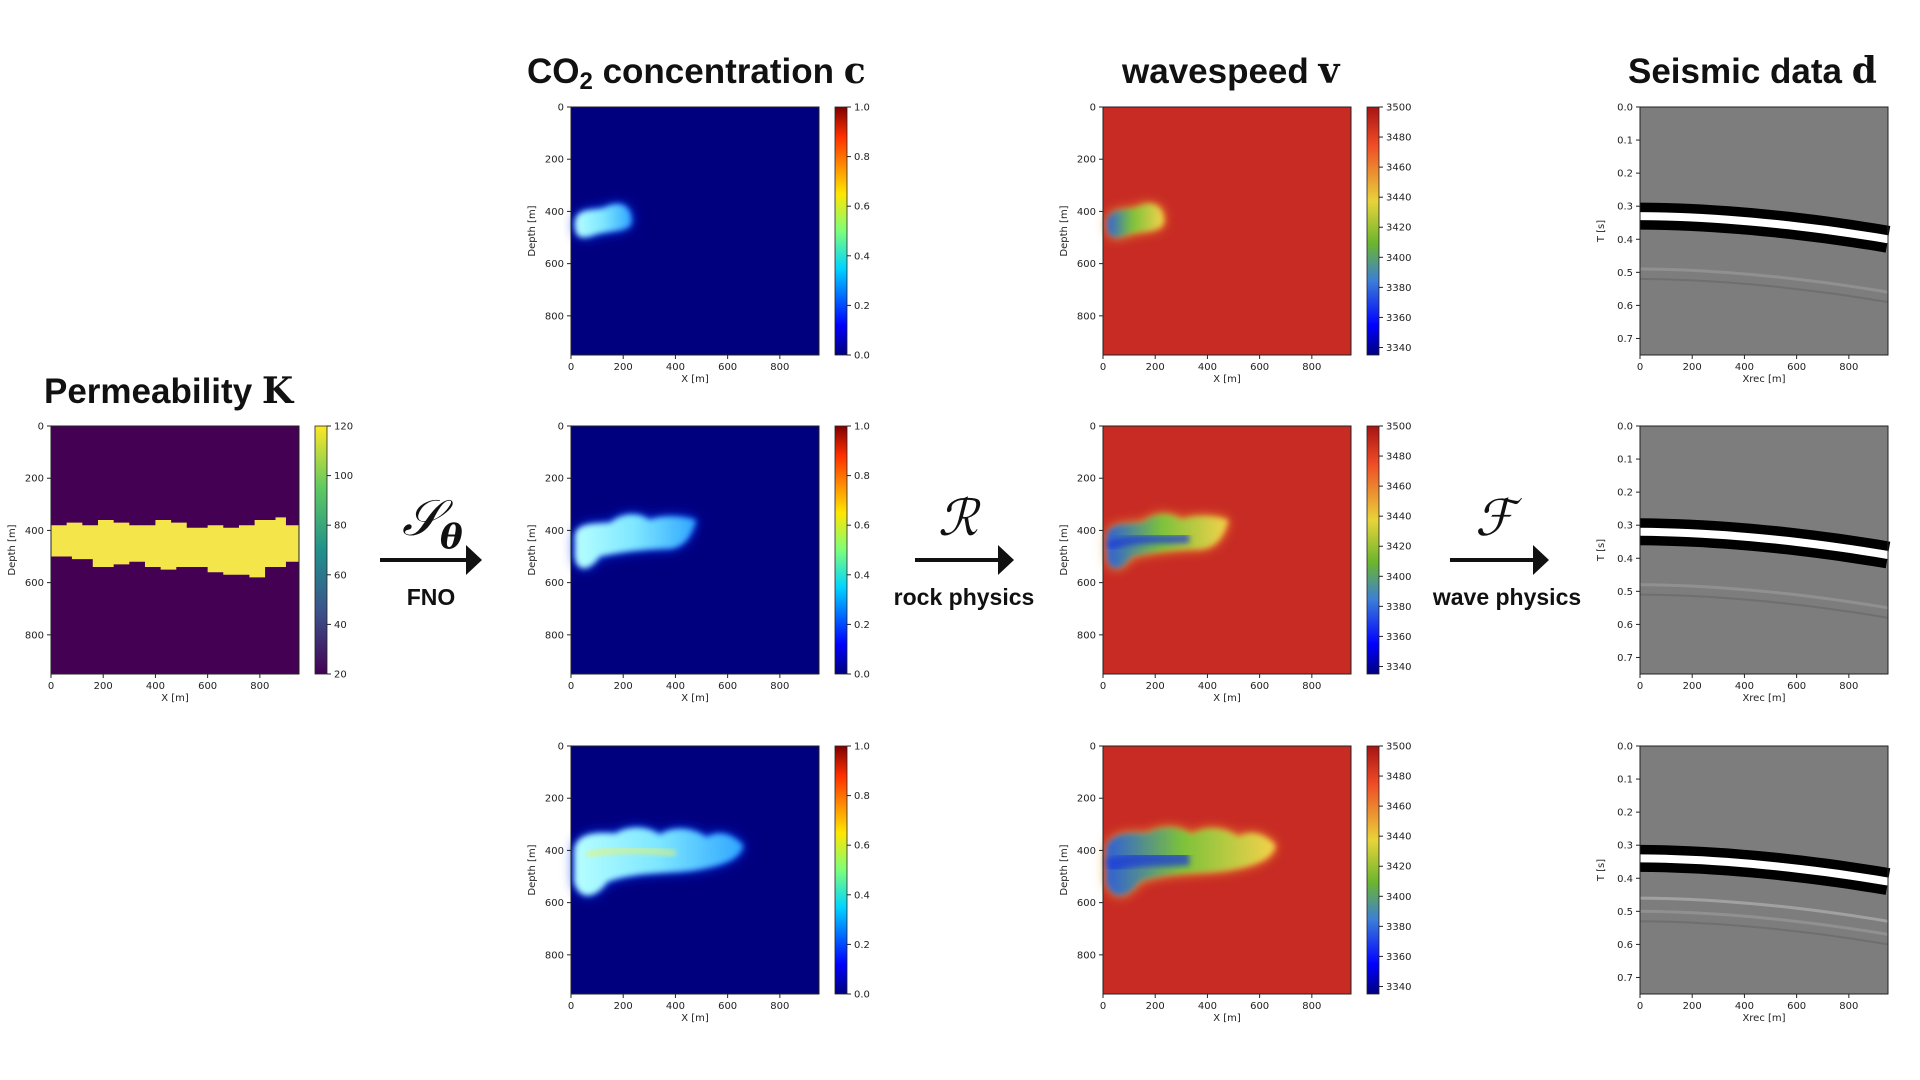  Describe the element at coordinates (340, 575) in the screenshot. I see `colorbar-tick-label: 60` at that location.